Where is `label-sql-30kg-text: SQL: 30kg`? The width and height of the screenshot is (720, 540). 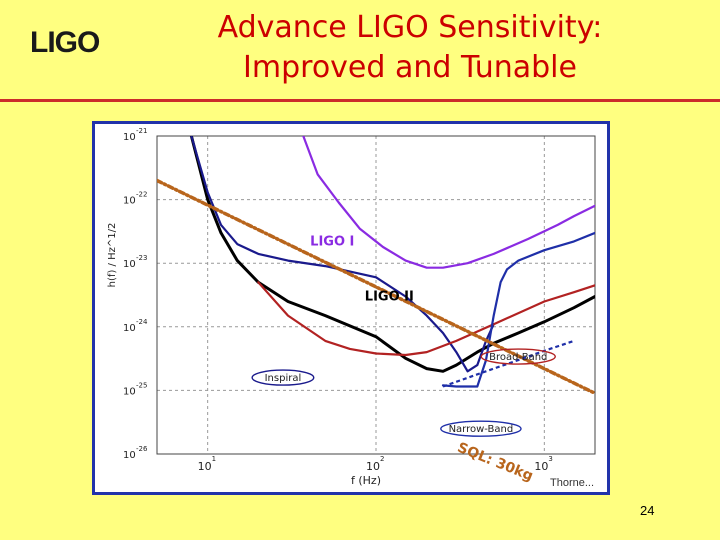 label-sql-30kg-text: SQL: 30kg is located at coordinates (495, 462).